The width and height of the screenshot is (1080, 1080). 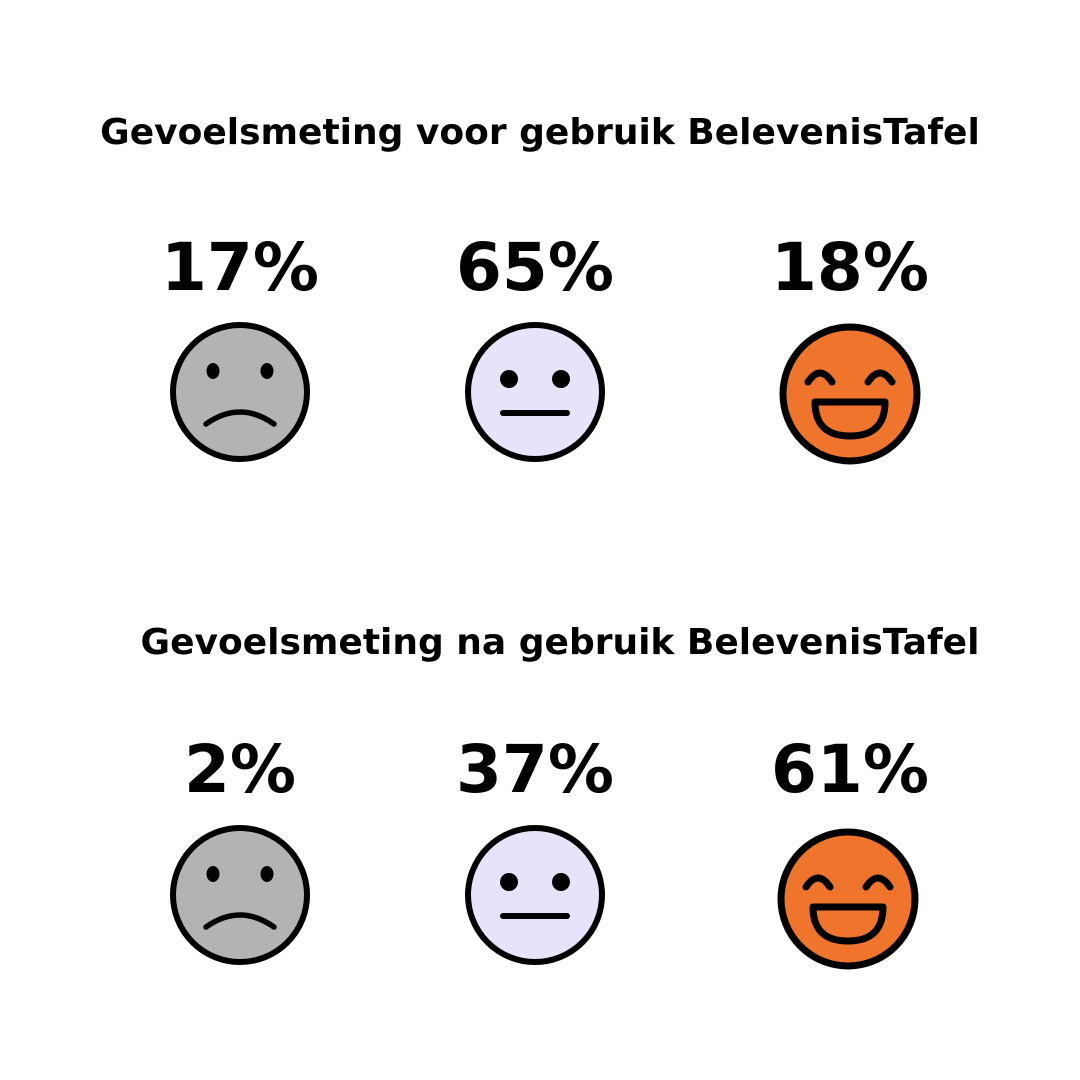 What do you see at coordinates (535, 769) in the screenshot?
I see `percent-neutral-after: 37%` at bounding box center [535, 769].